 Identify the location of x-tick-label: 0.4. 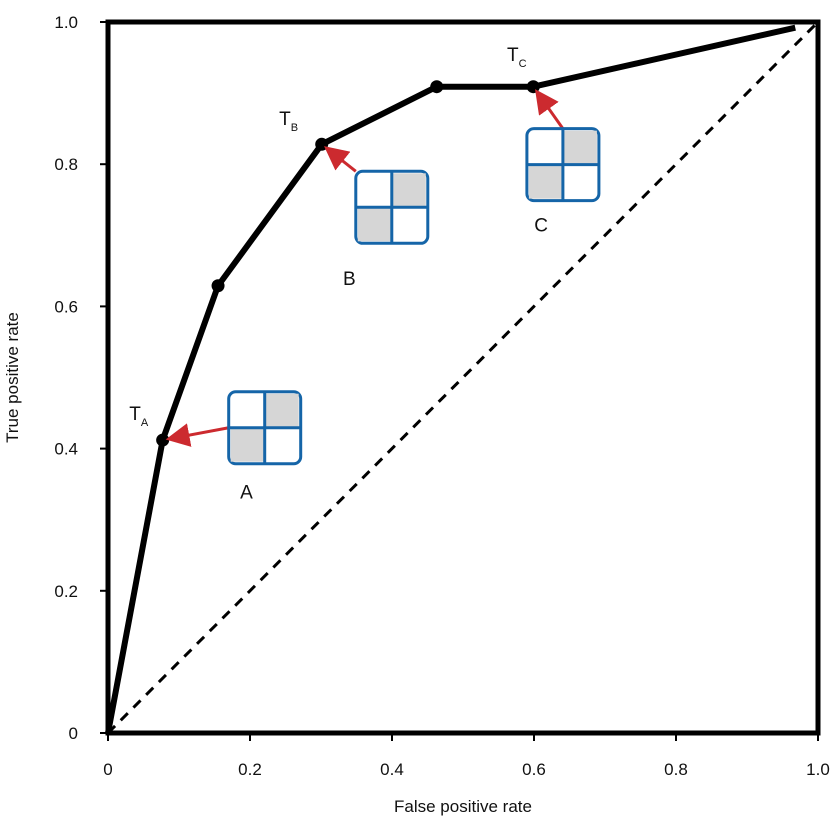
(392, 769).